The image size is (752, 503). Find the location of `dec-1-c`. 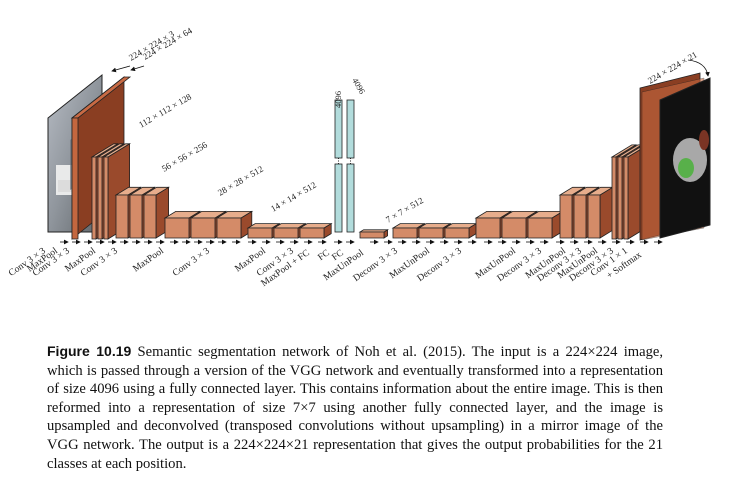

dec-1-c is located at coordinates (460, 230).